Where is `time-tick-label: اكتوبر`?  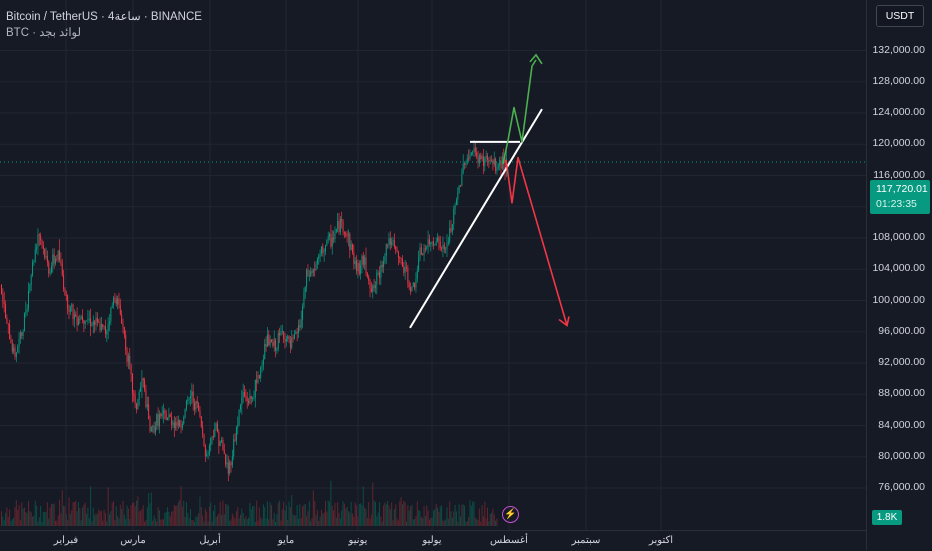 time-tick-label: اكتوبر is located at coordinates (661, 540).